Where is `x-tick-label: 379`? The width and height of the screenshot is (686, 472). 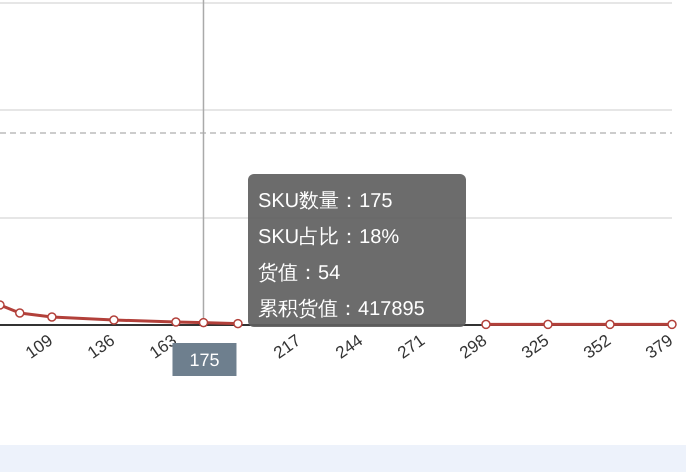
x-tick-label: 379 is located at coordinates (659, 346).